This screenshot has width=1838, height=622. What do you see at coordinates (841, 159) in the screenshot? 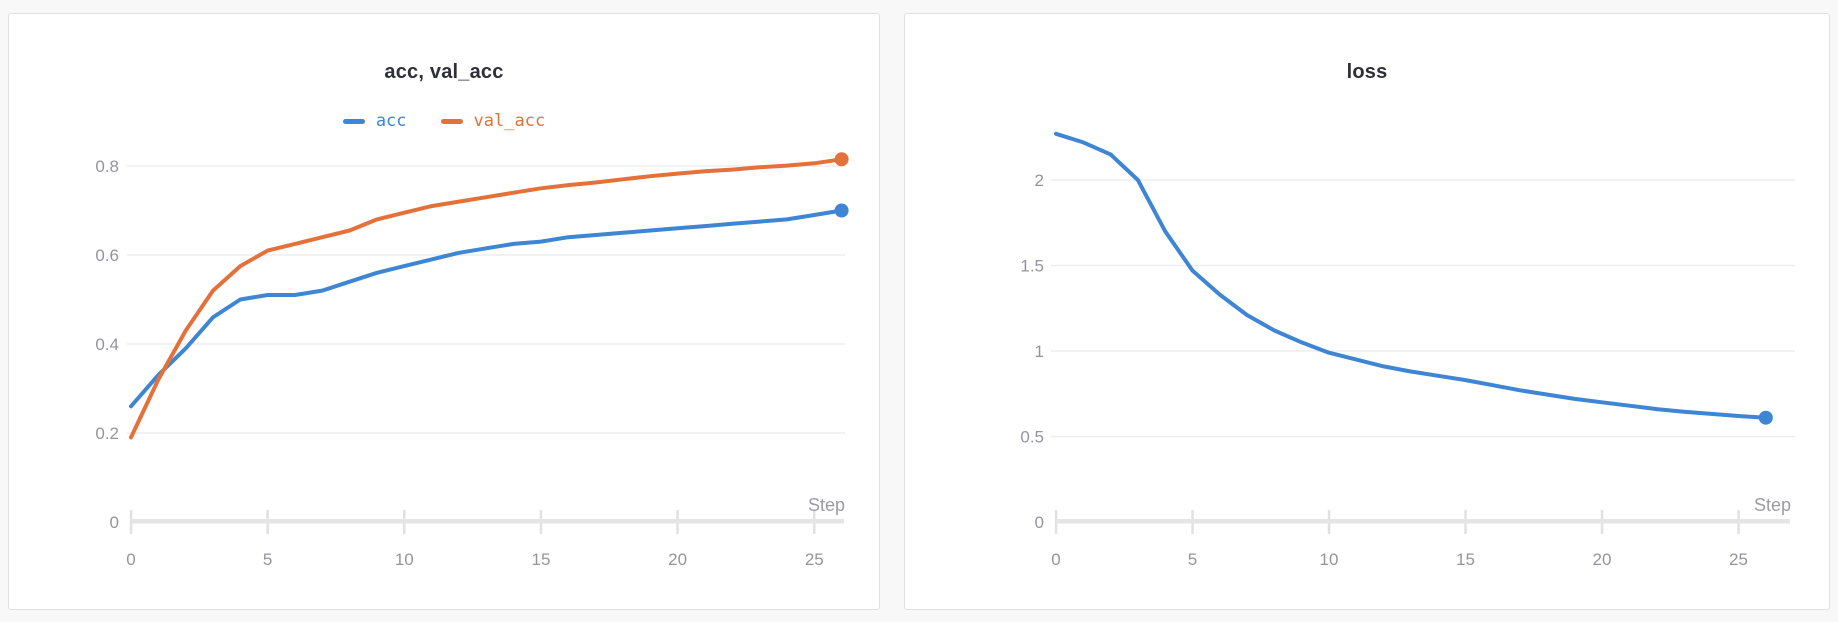
I see `val_acc-last-point-marker` at bounding box center [841, 159].